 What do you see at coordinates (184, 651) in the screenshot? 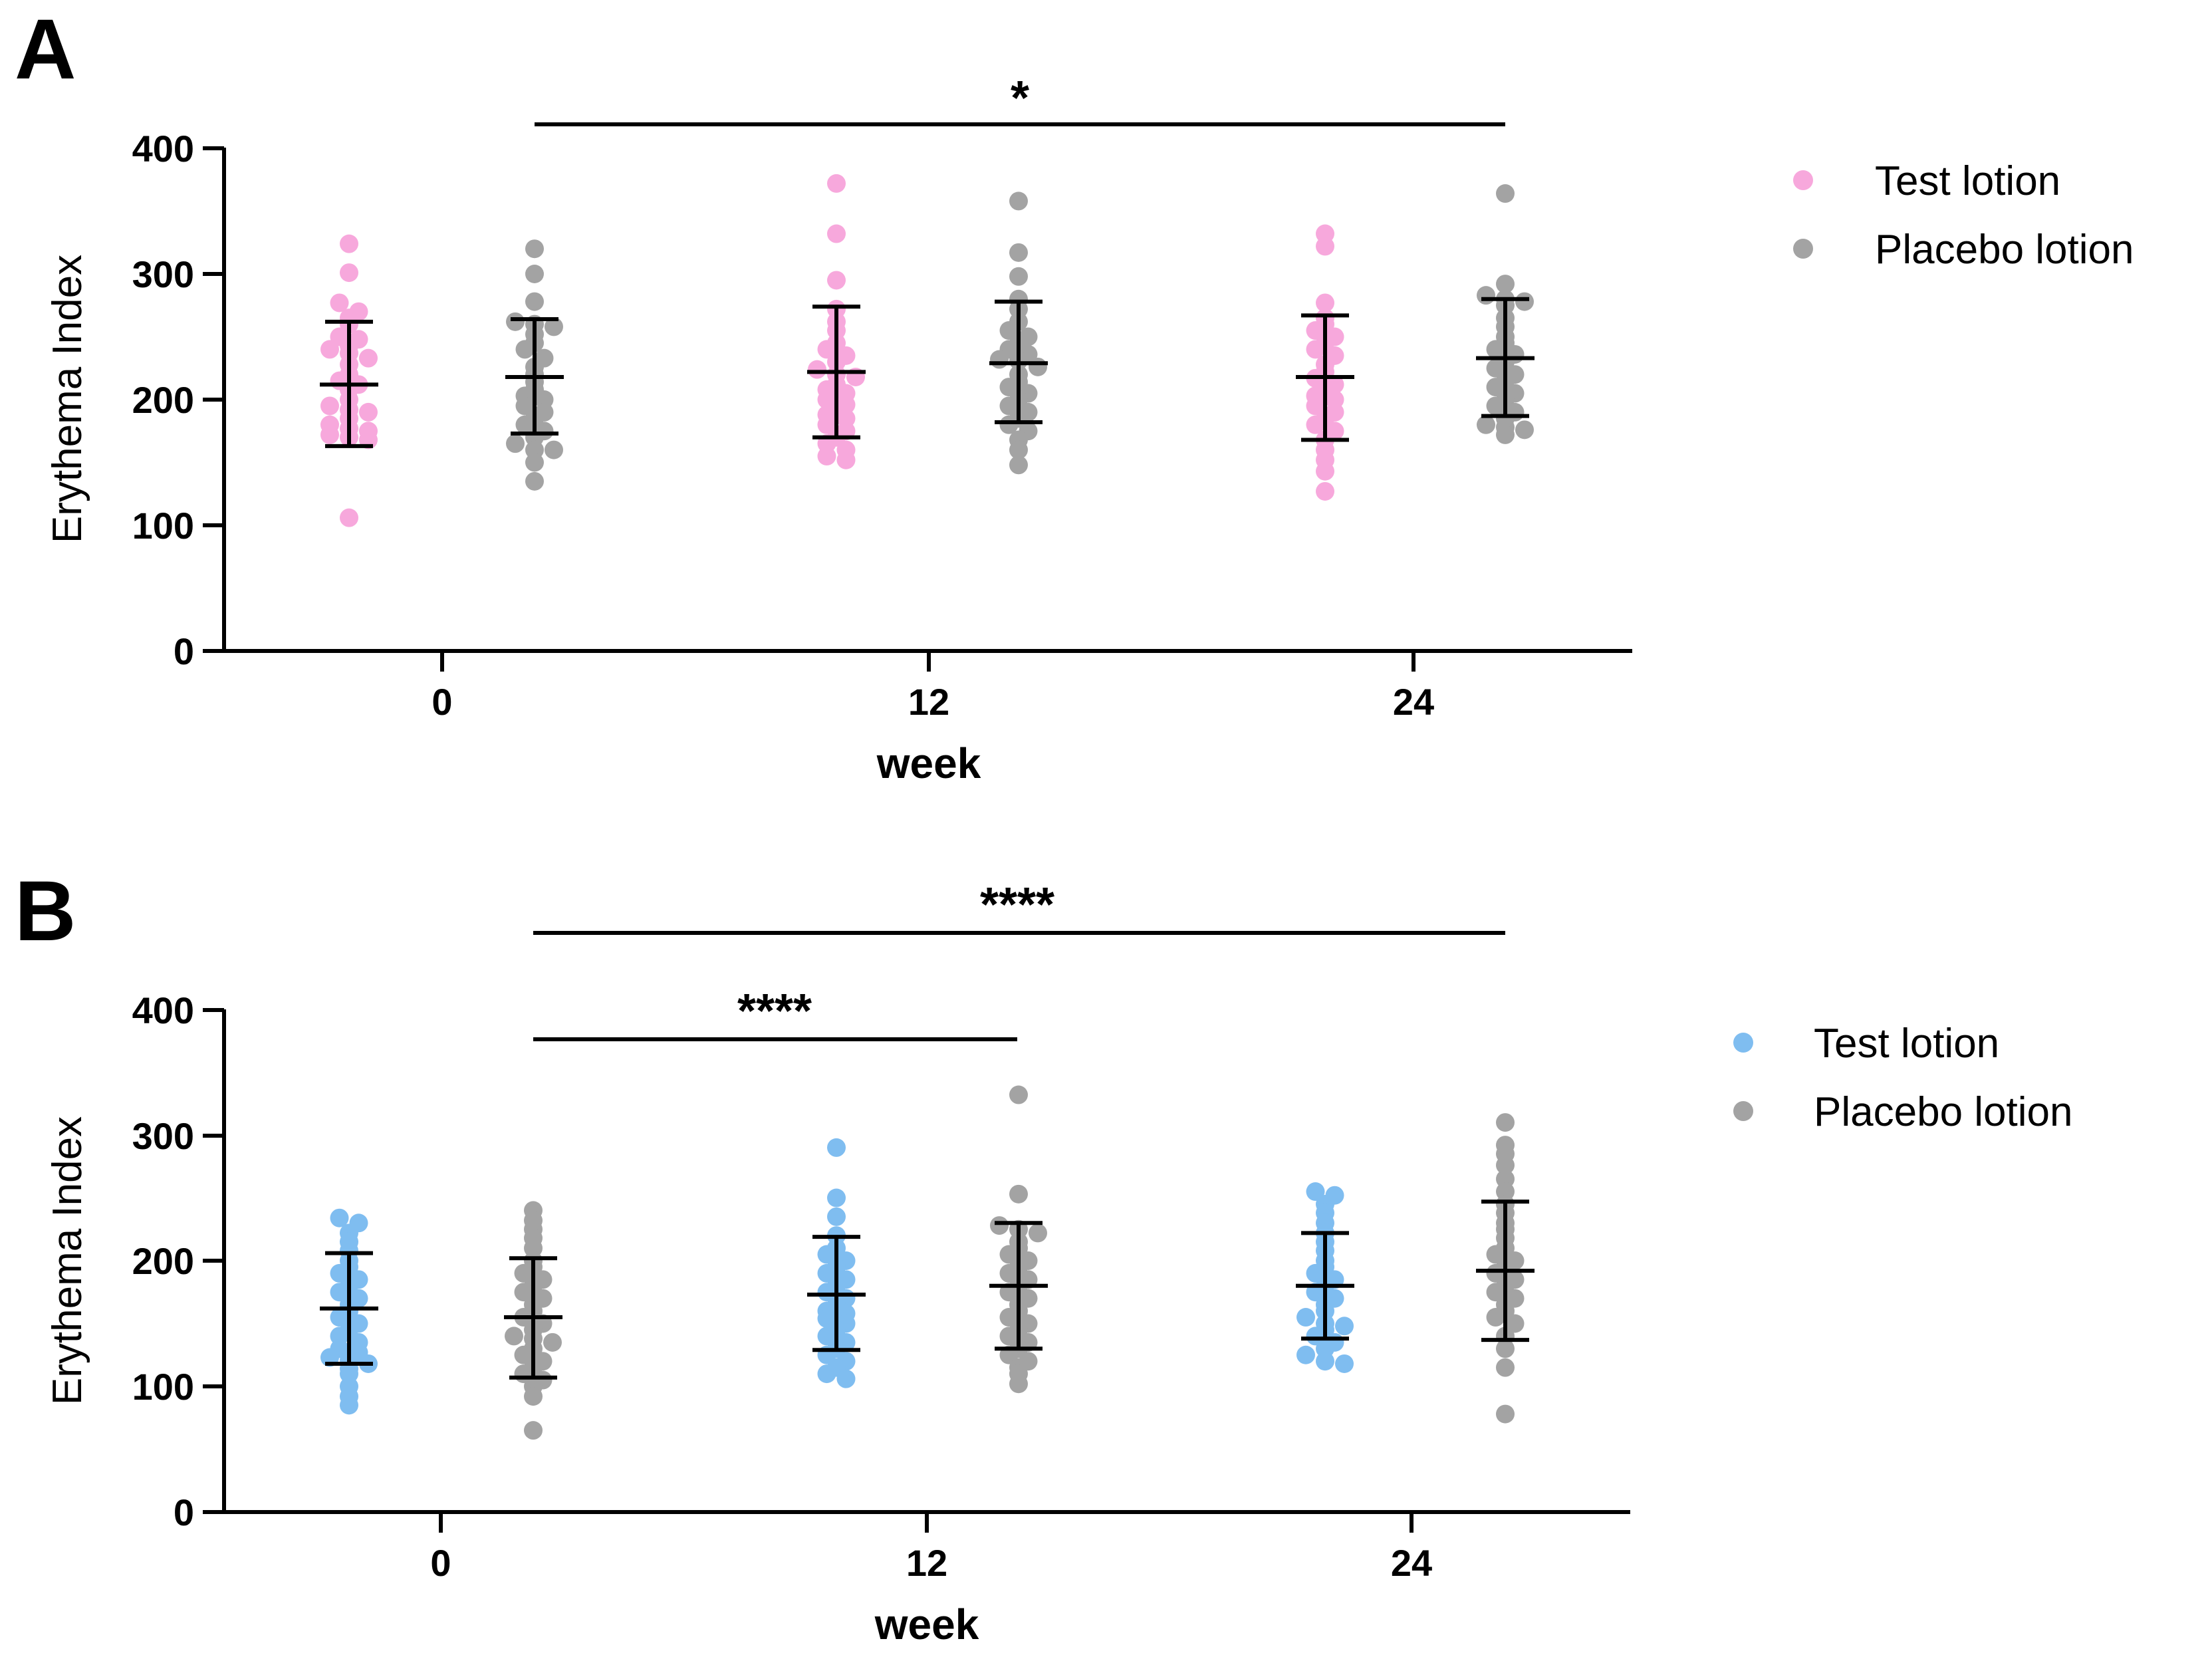
I see `panel-a-y-tick-label: 0` at bounding box center [184, 651].